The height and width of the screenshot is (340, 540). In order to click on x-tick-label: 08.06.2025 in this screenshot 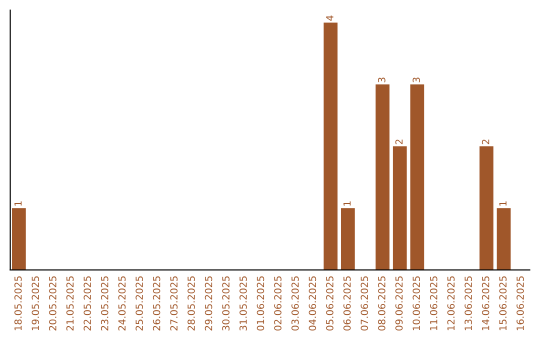, I will do `click(382, 303)`.